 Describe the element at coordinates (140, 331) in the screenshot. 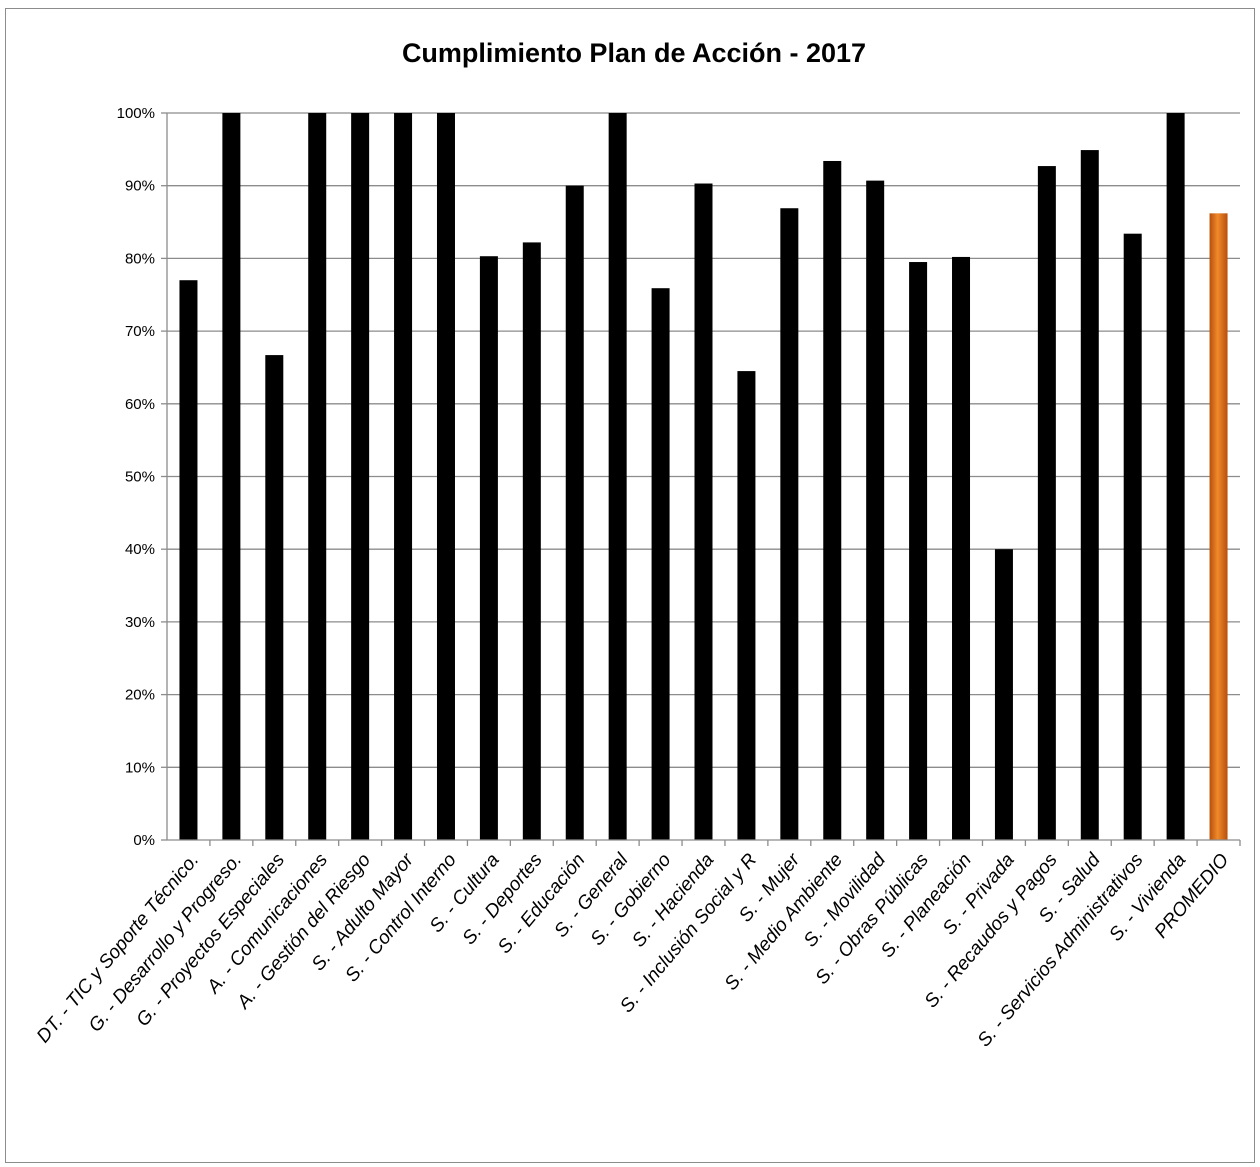

I see `y-tick-label: 70%` at that location.